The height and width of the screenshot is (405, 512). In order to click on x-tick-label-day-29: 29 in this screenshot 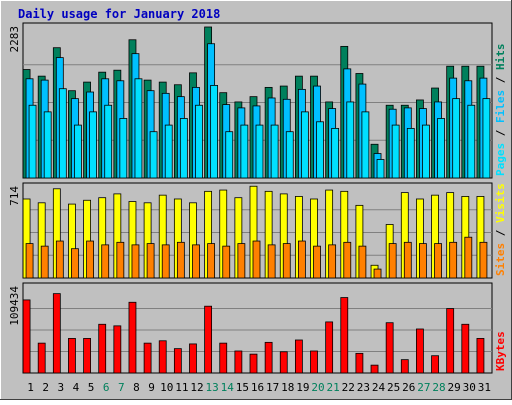, I will do `click(454, 387)`.